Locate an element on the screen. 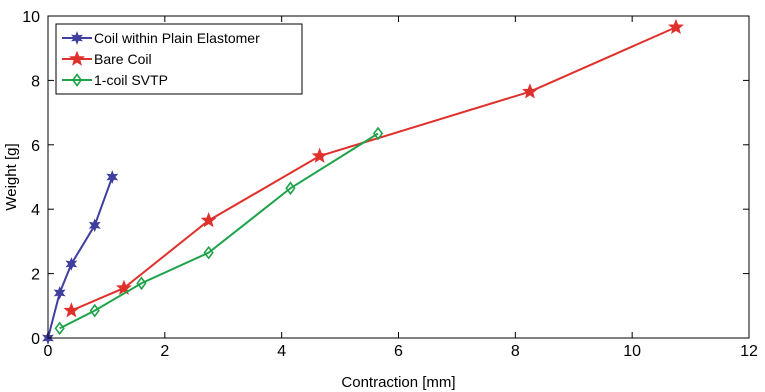 The width and height of the screenshot is (765, 392). x-tick-label: 0 is located at coordinates (48, 351).